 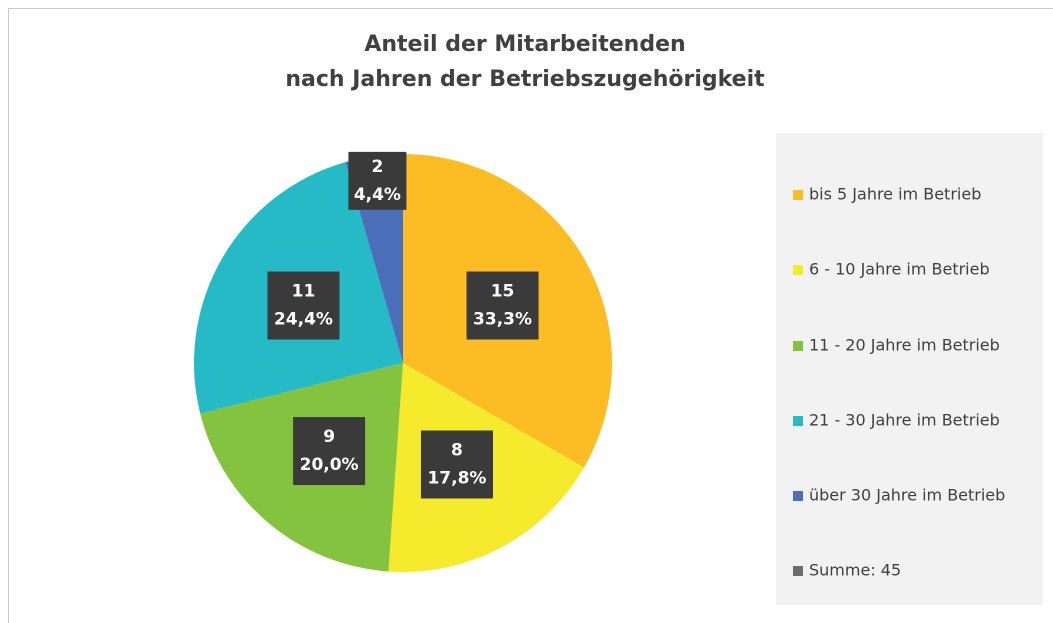 What do you see at coordinates (377, 195) in the screenshot?
I see `data-label: 4,4%` at bounding box center [377, 195].